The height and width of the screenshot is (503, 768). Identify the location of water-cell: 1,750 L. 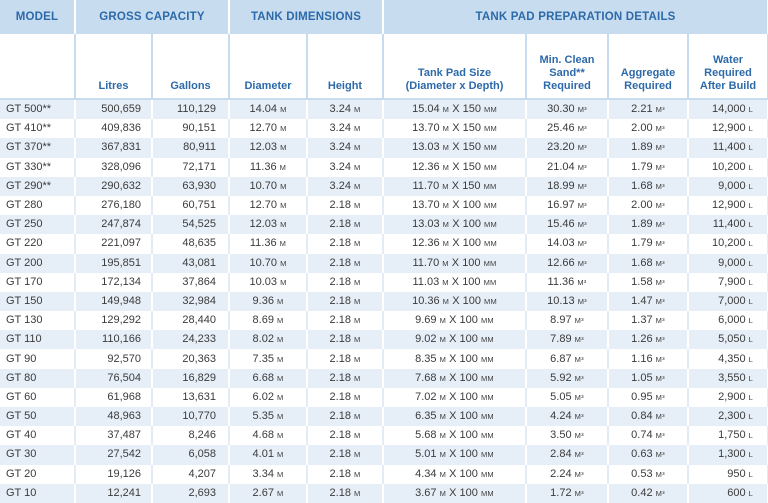
(728, 436).